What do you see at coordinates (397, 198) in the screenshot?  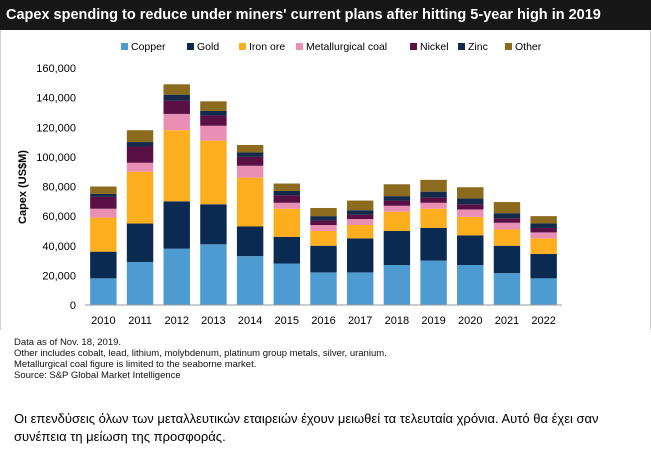 I see `bar-segment-zinc-2018` at bounding box center [397, 198].